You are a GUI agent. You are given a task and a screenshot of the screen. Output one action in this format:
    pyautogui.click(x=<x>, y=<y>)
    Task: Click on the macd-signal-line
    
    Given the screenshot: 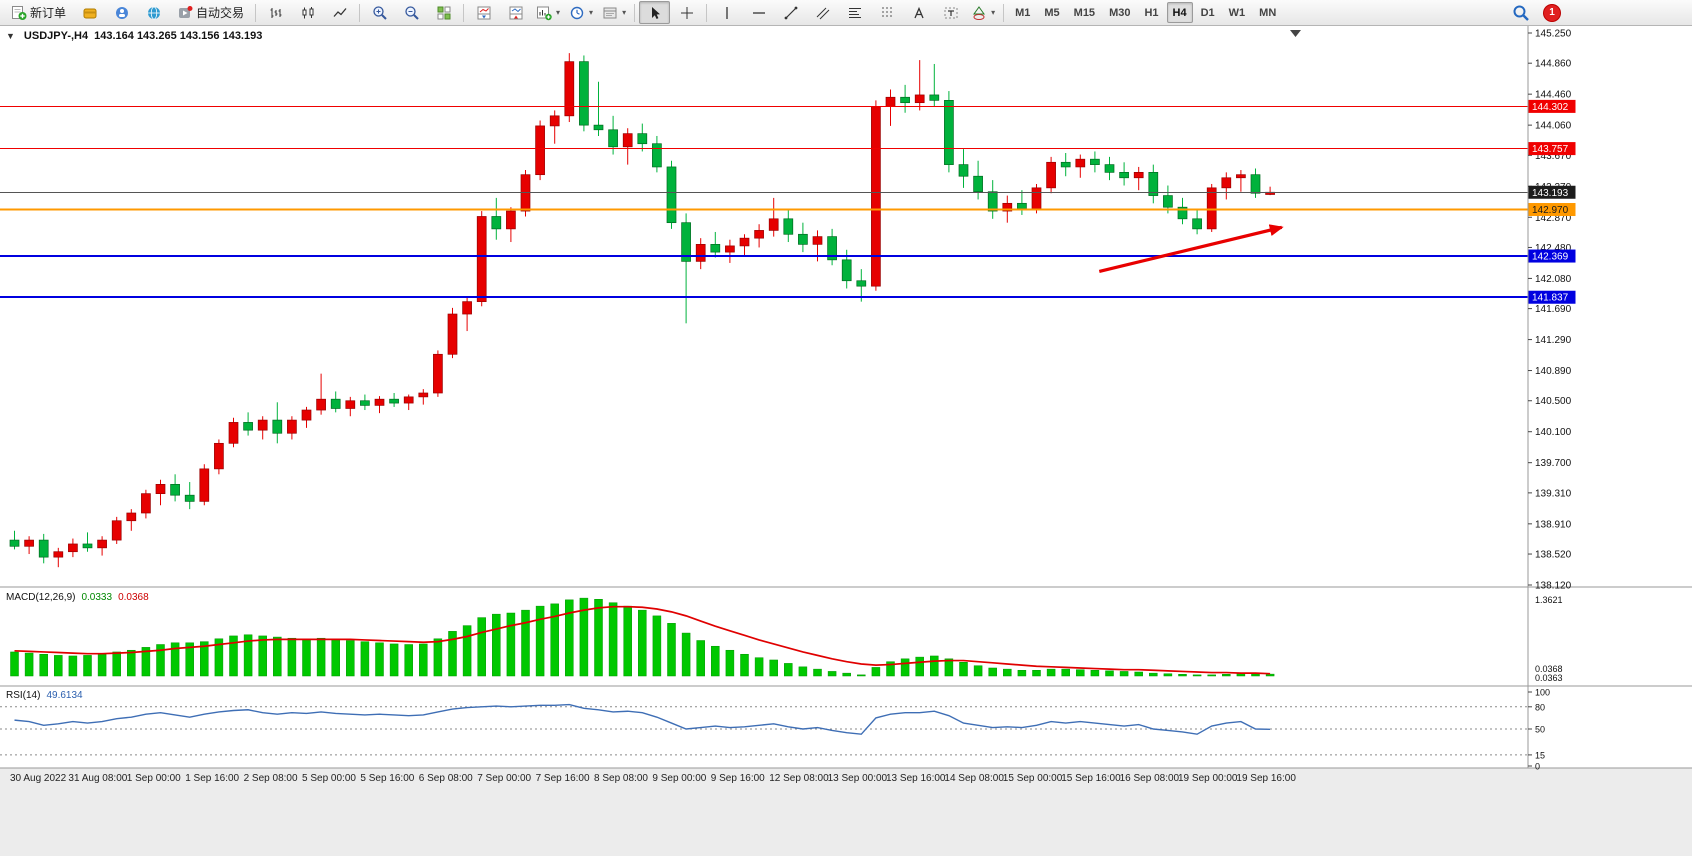 What is the action you would take?
    pyautogui.click(x=642, y=640)
    